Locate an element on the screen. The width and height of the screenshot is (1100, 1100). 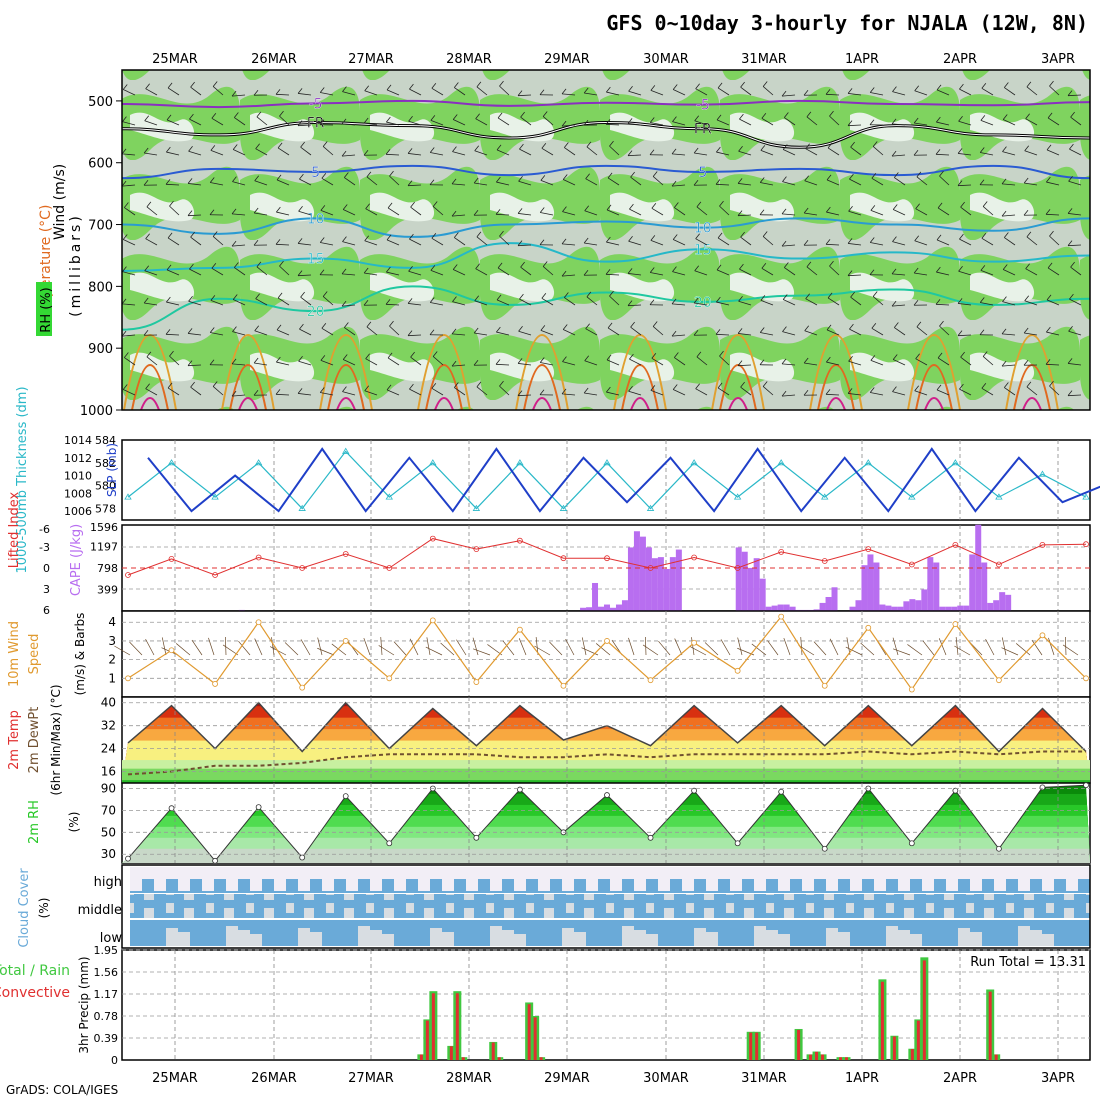
top-date-label: 30MAR is located at coordinates (666, 59).